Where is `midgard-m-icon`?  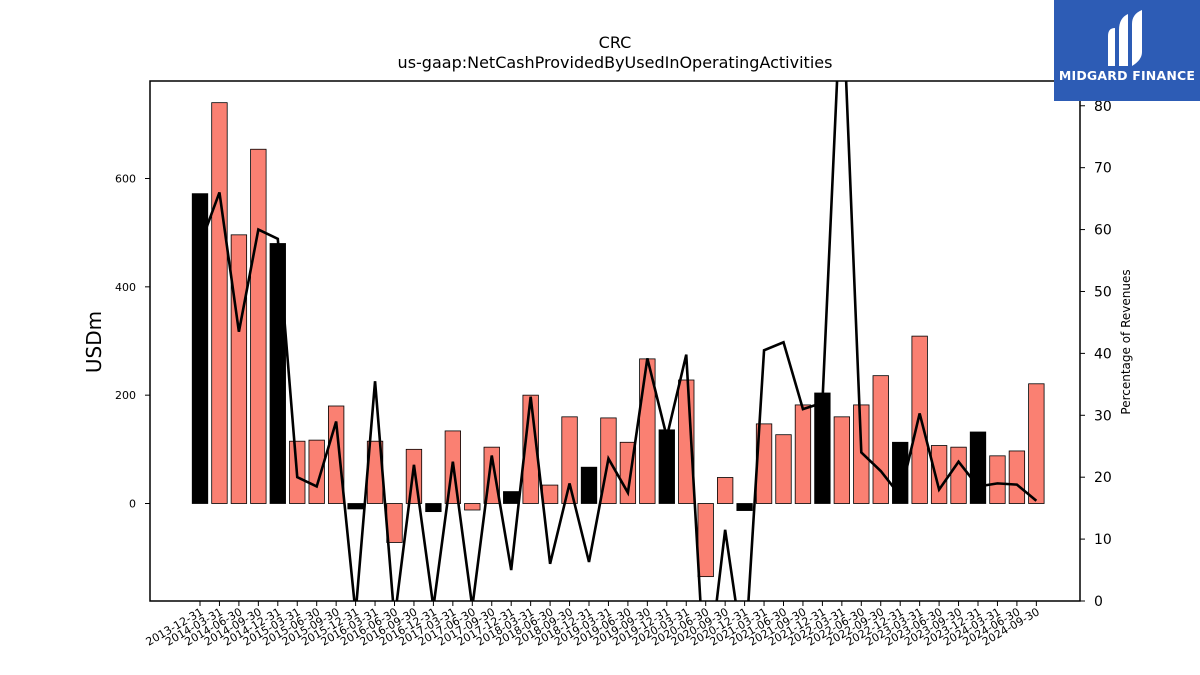
midgard-m-icon is located at coordinates (1125, 38).